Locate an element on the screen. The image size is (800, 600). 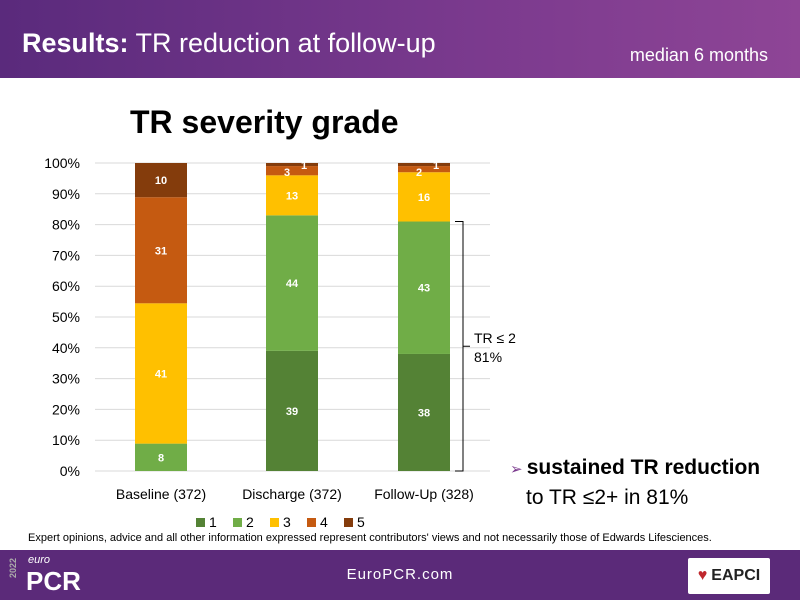
legend-label: 4 is located at coordinates (324, 522).